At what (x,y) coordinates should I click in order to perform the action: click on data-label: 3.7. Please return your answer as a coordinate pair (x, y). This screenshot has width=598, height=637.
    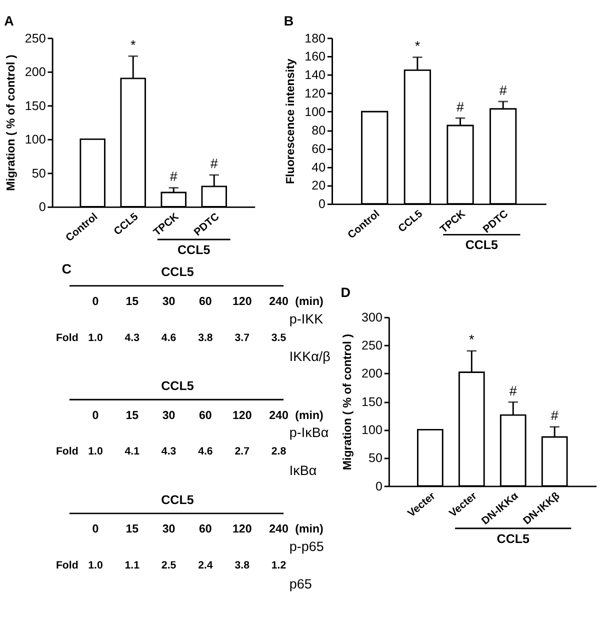
    Looking at the image, I should click on (242, 338).